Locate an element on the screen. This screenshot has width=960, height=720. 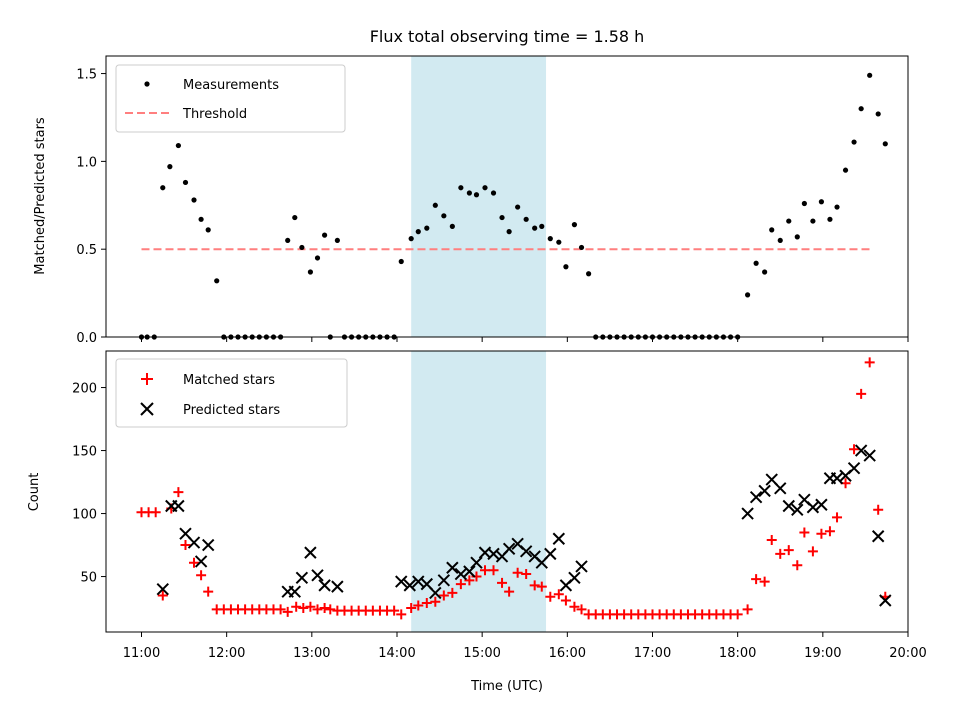
bottom-y-tick-label: 150 is located at coordinates (84, 452).